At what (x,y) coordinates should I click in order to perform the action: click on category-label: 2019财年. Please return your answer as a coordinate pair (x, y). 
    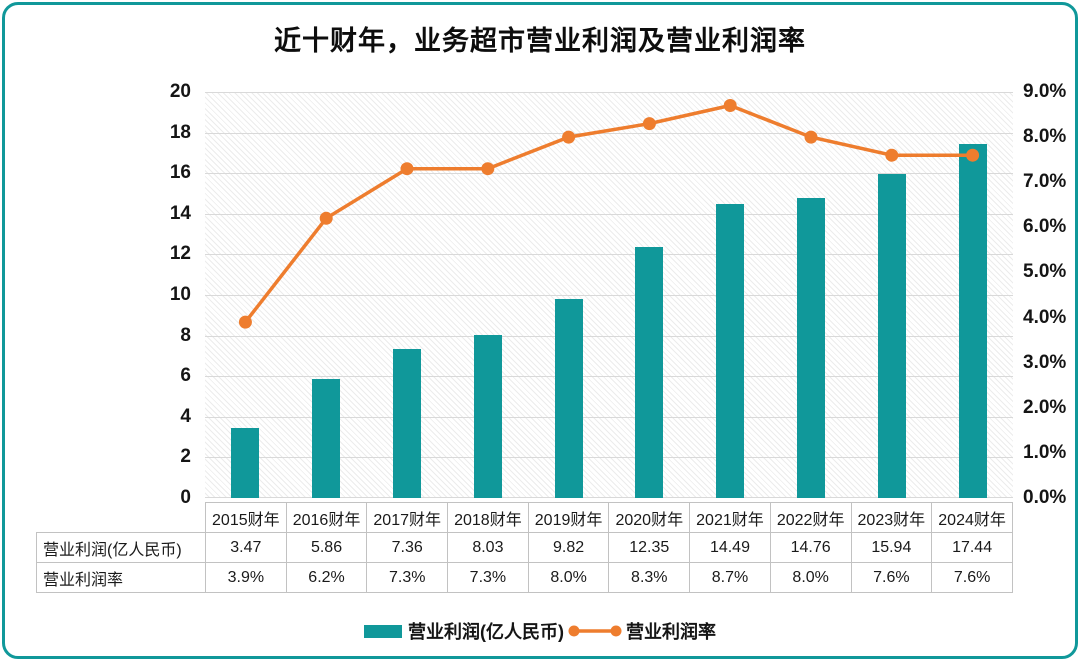
    Looking at the image, I should click on (568, 517).